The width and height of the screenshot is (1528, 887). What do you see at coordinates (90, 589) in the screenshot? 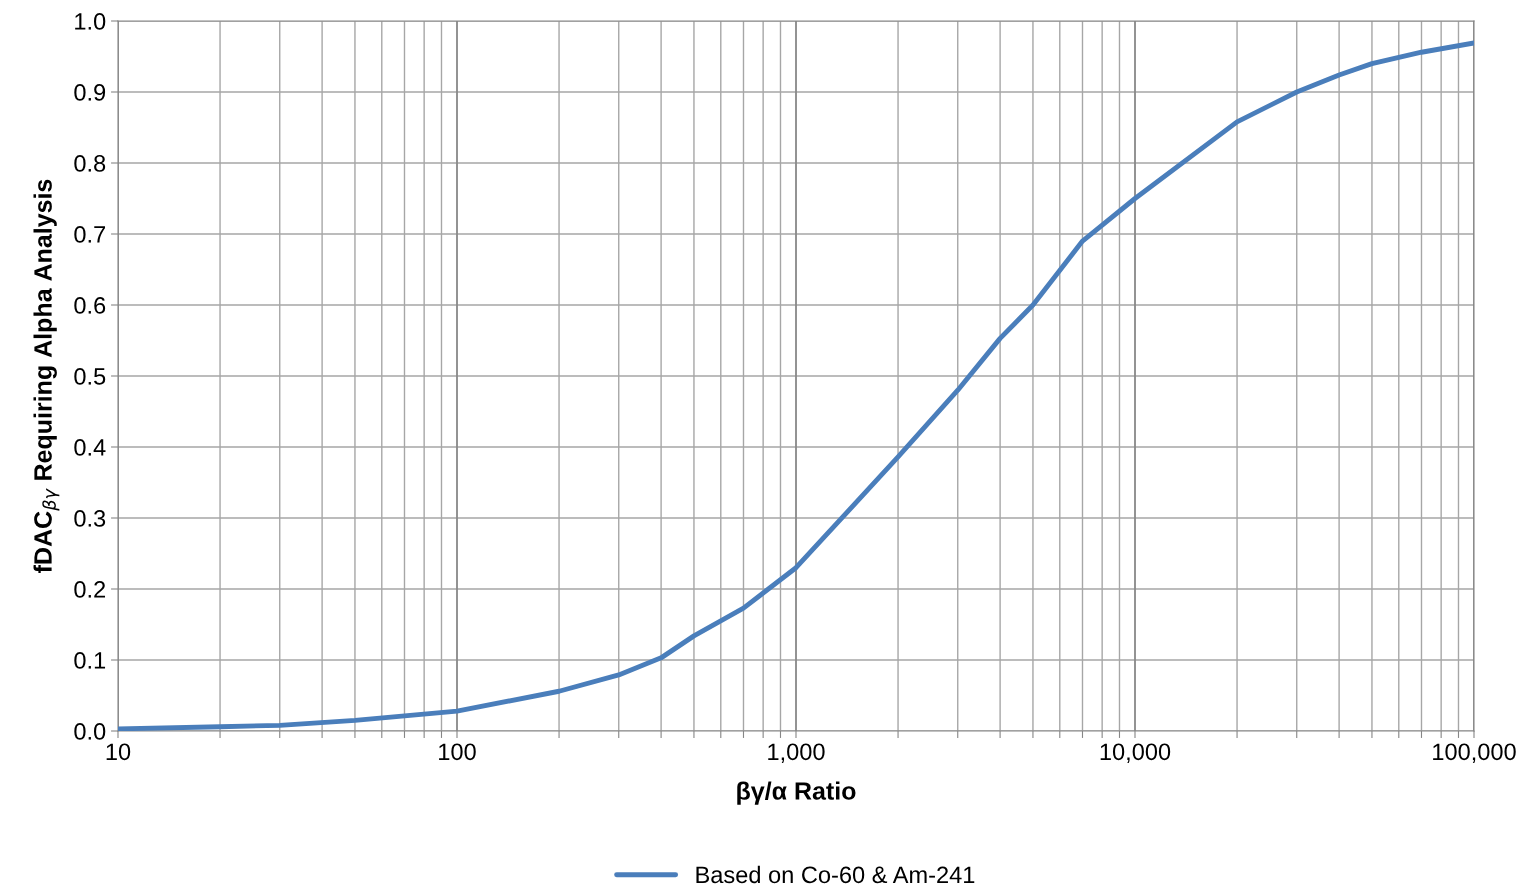
I see `y-tick-label: 0.2` at bounding box center [90, 589].